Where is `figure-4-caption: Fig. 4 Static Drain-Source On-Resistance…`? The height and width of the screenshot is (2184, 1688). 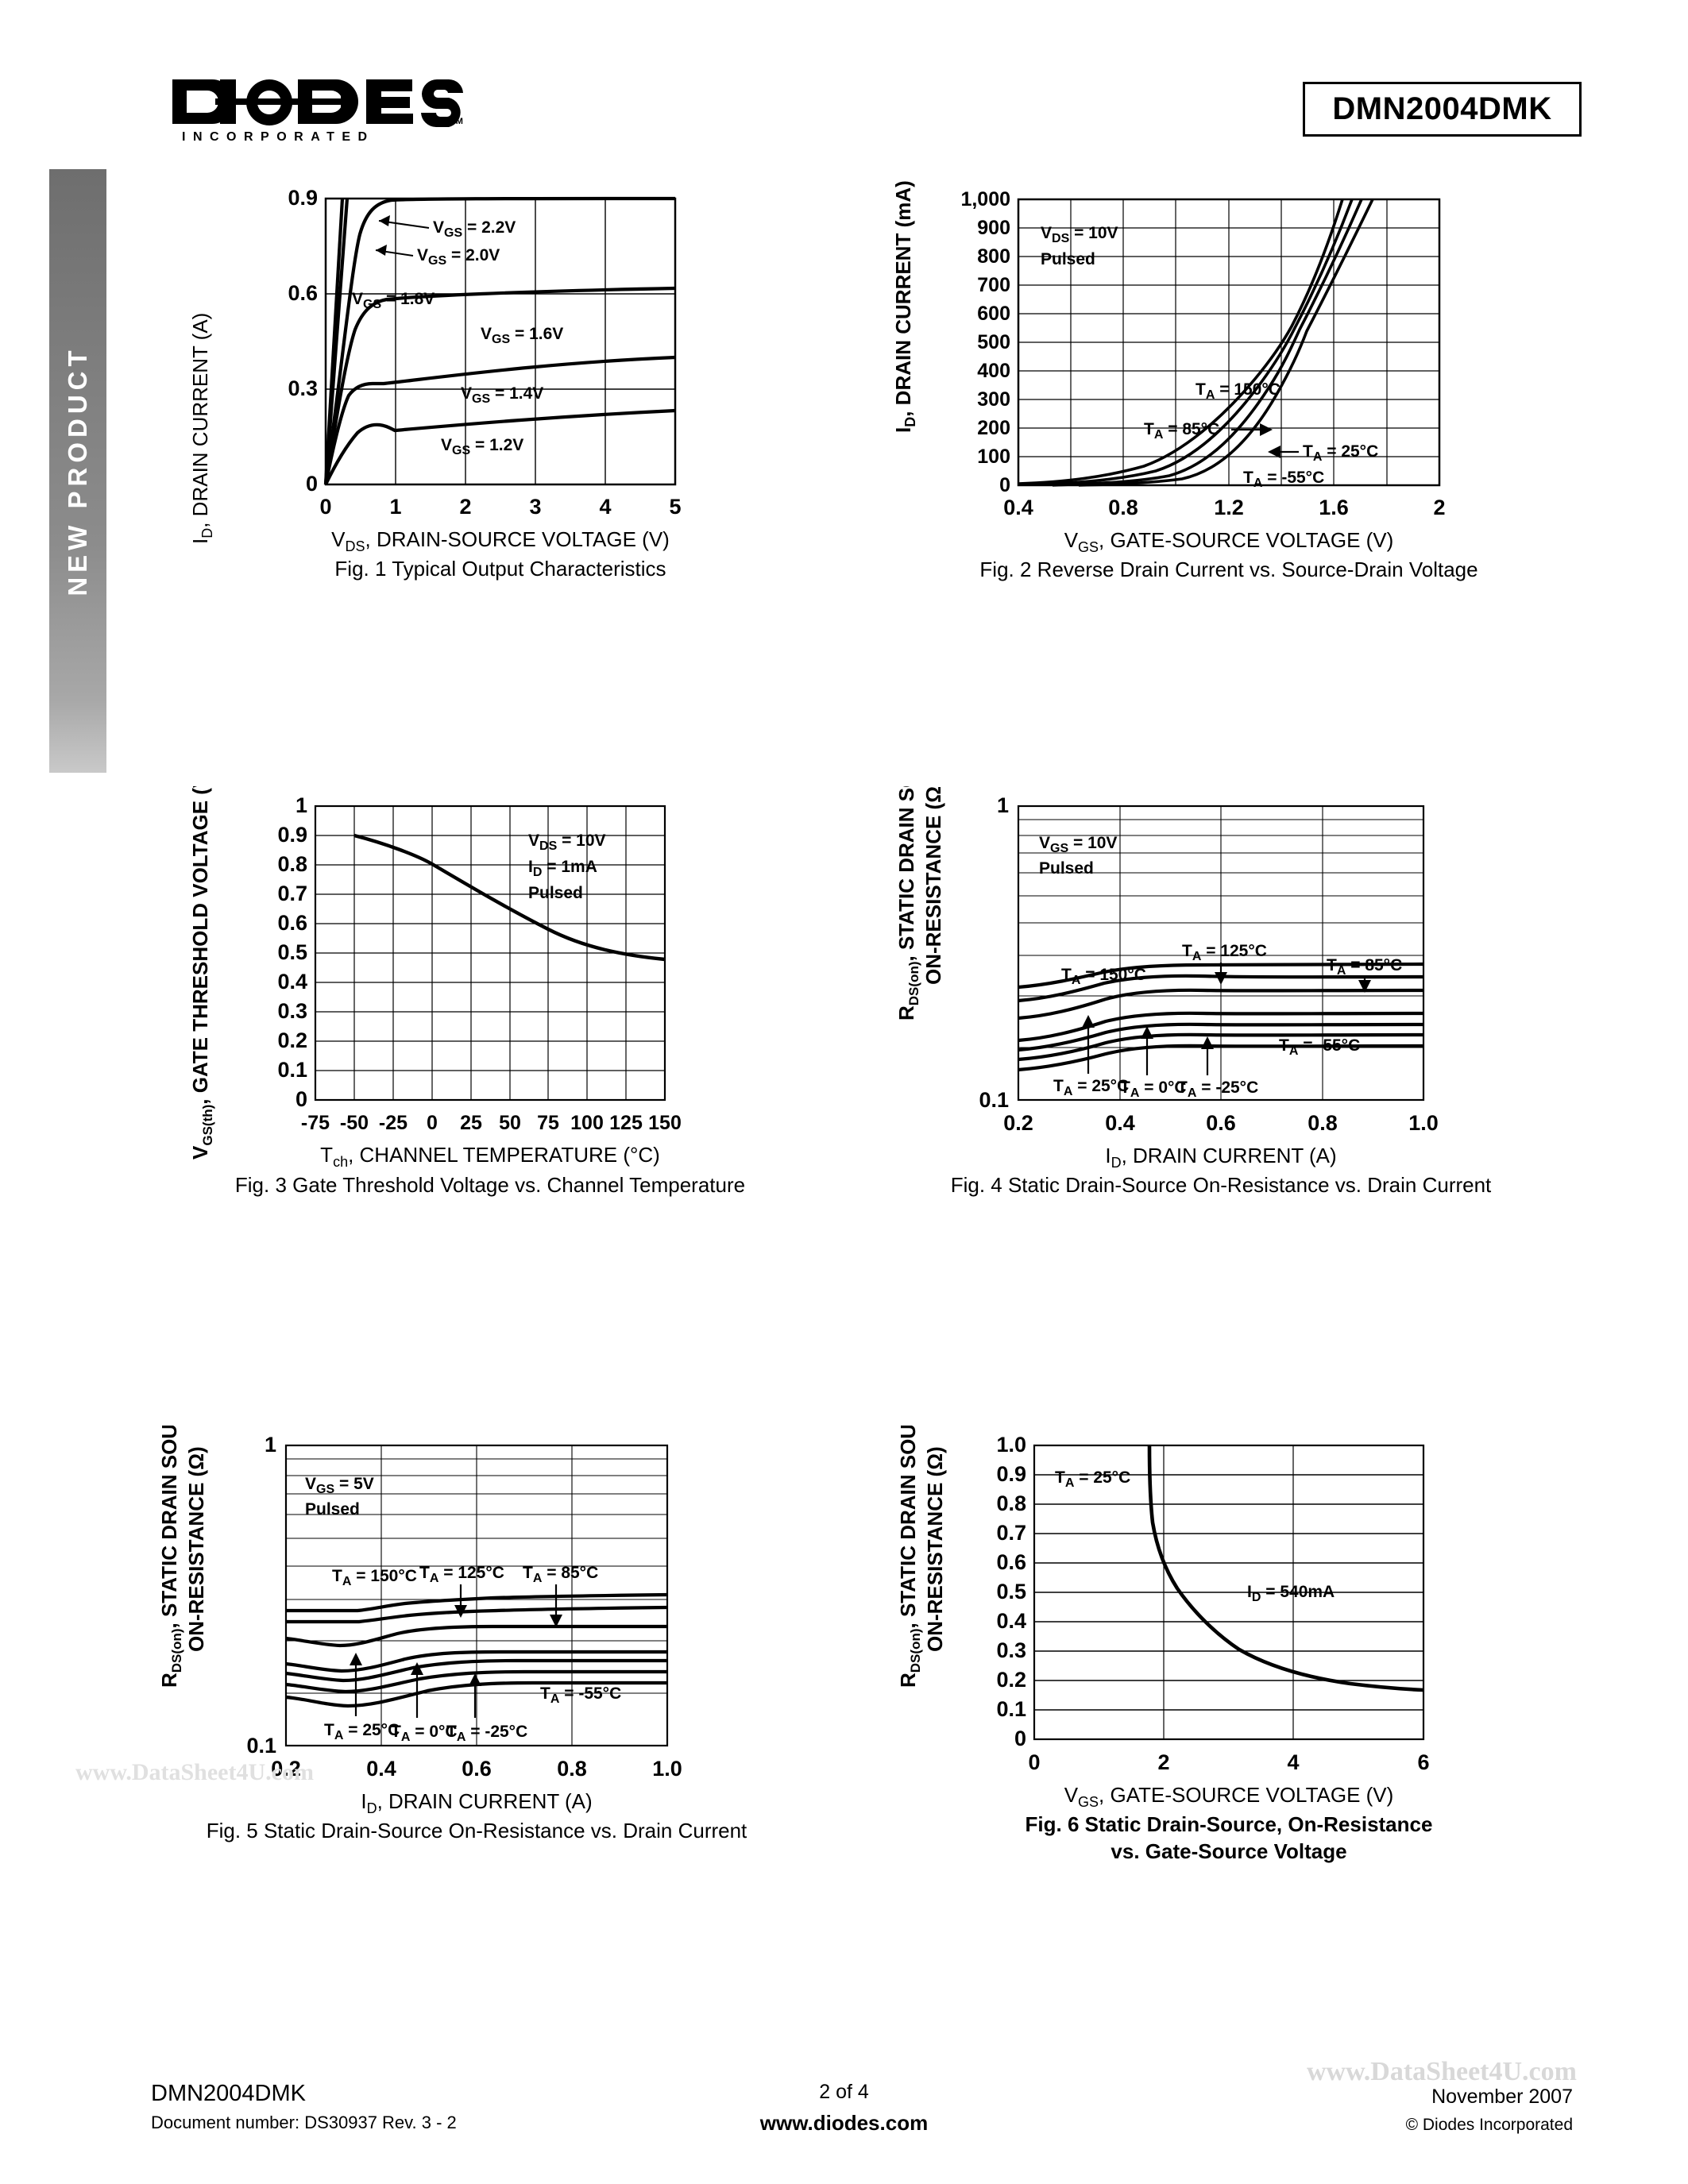
figure-4-caption: Fig. 4 Static Drain-Source On-Resistance… is located at coordinates (1221, 1185).